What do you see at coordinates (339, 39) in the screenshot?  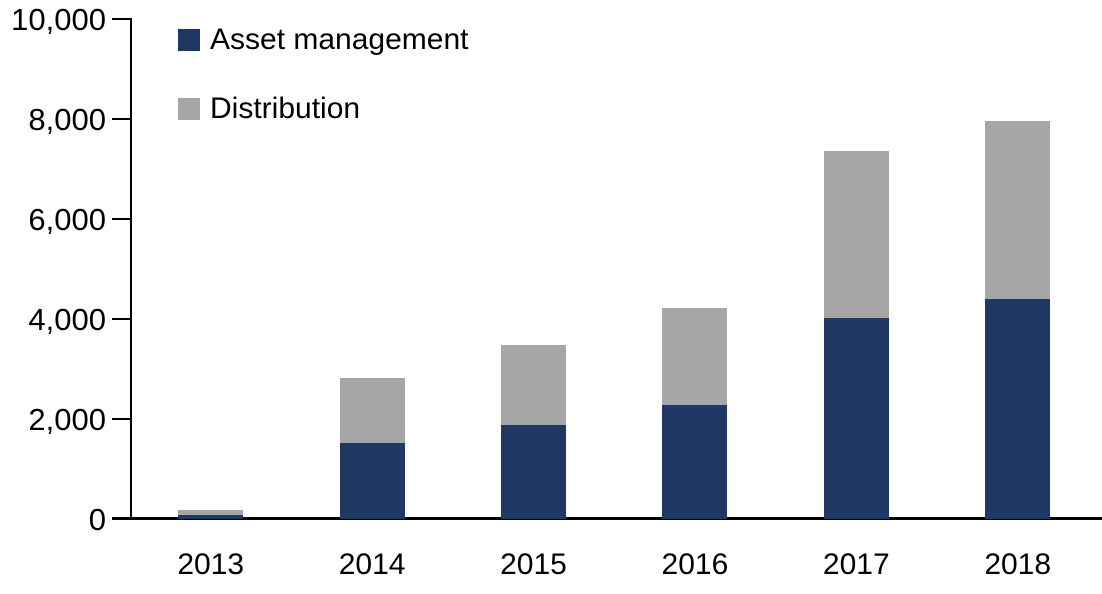 I see `legend-label-asset-management: Asset management` at bounding box center [339, 39].